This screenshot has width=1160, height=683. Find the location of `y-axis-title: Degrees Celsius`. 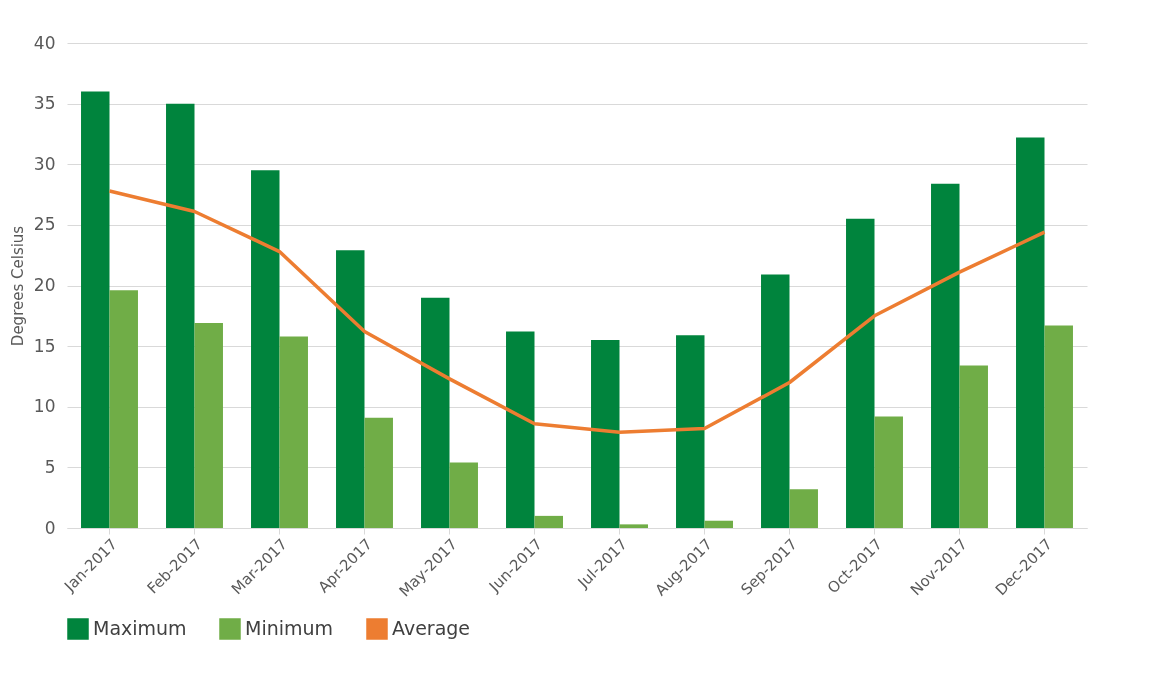

y-axis-title: Degrees Celsius is located at coordinates (17, 286).